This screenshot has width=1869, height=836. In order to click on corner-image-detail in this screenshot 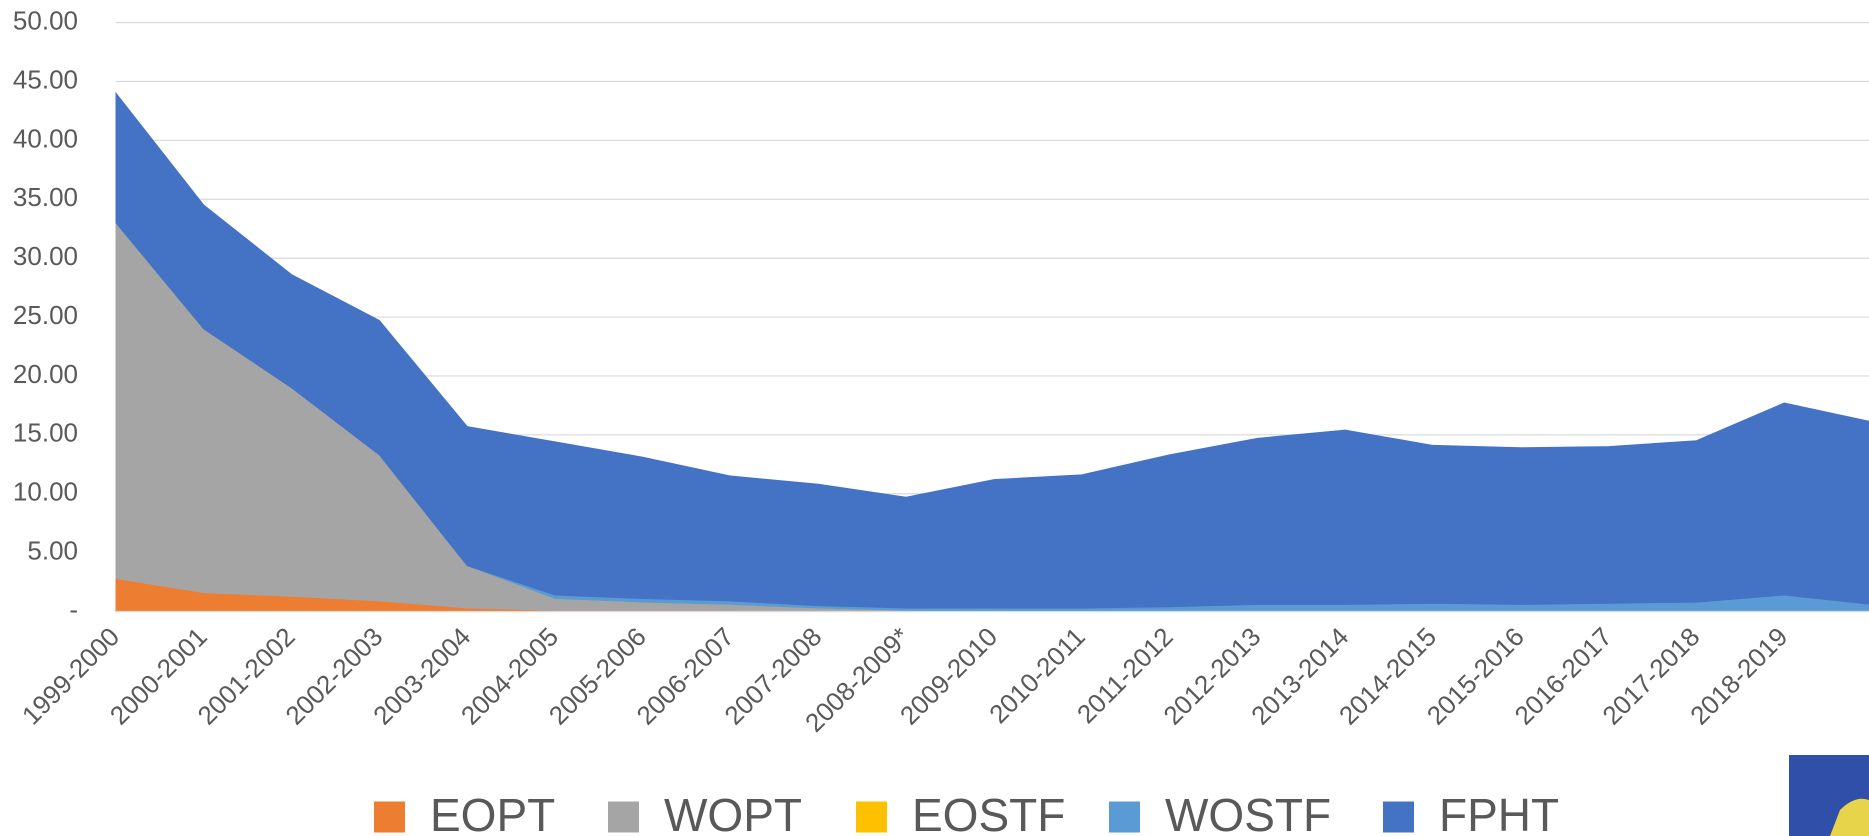, I will do `click(1849, 817)`.